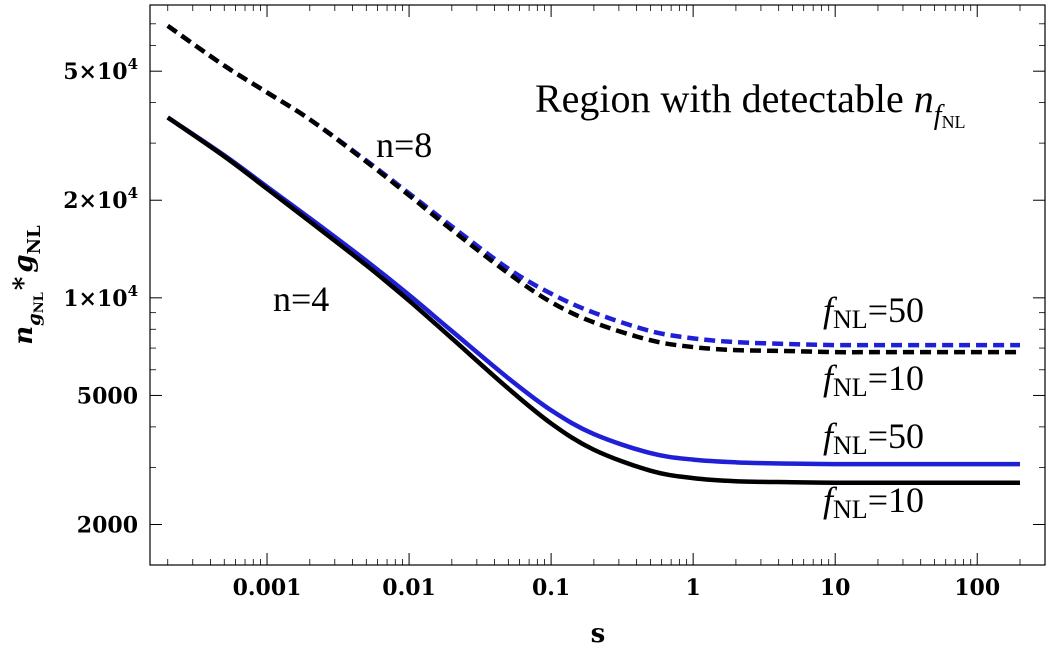 The width and height of the screenshot is (1050, 650). Describe the element at coordinates (873, 312) in the screenshot. I see `fnl50-upper-label: fNL=50` at that location.